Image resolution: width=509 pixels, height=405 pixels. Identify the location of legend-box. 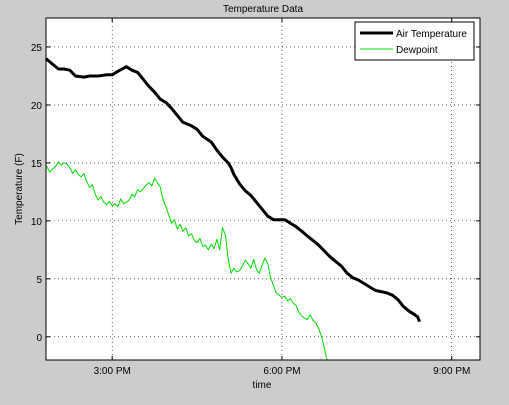
(414, 41).